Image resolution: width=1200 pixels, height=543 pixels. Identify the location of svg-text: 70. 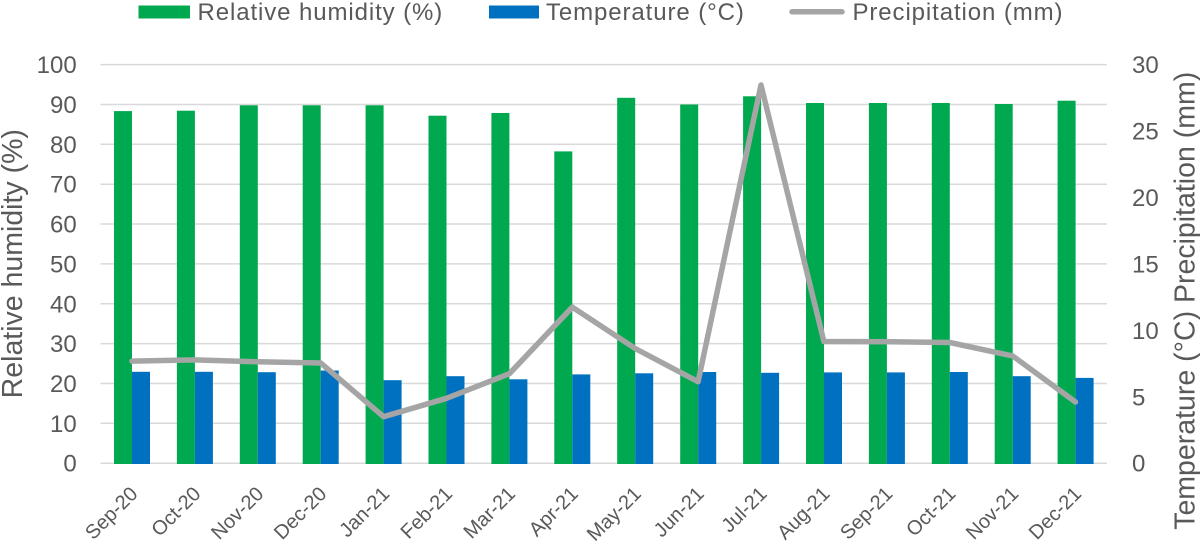
(63, 185).